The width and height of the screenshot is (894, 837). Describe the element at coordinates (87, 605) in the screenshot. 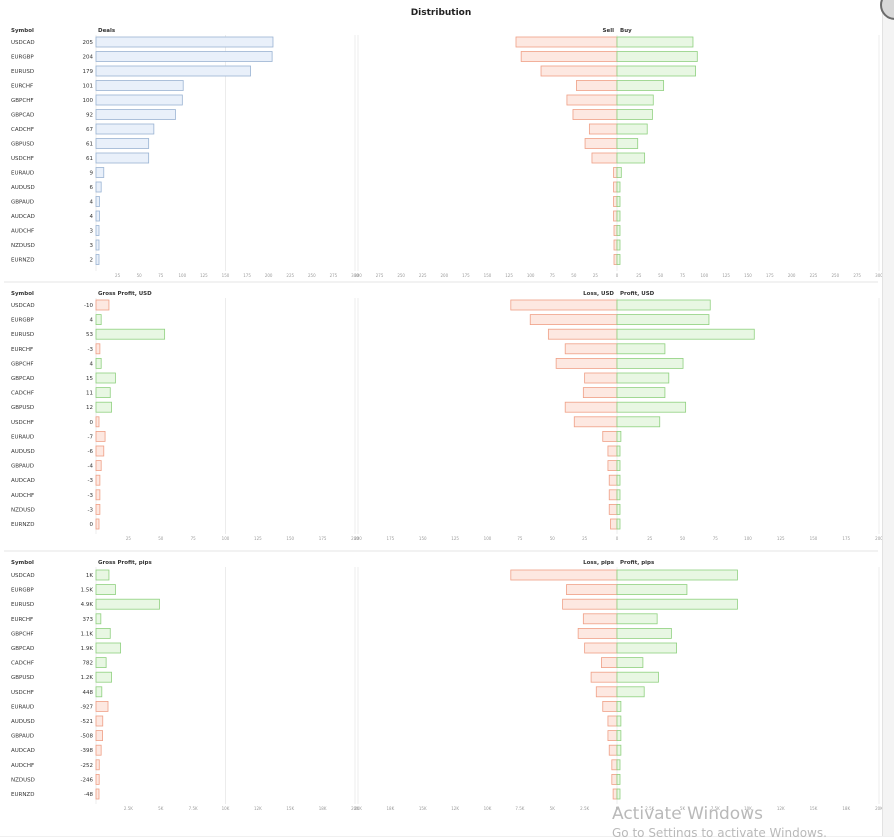

I see `value-label: 4.9K` at that location.